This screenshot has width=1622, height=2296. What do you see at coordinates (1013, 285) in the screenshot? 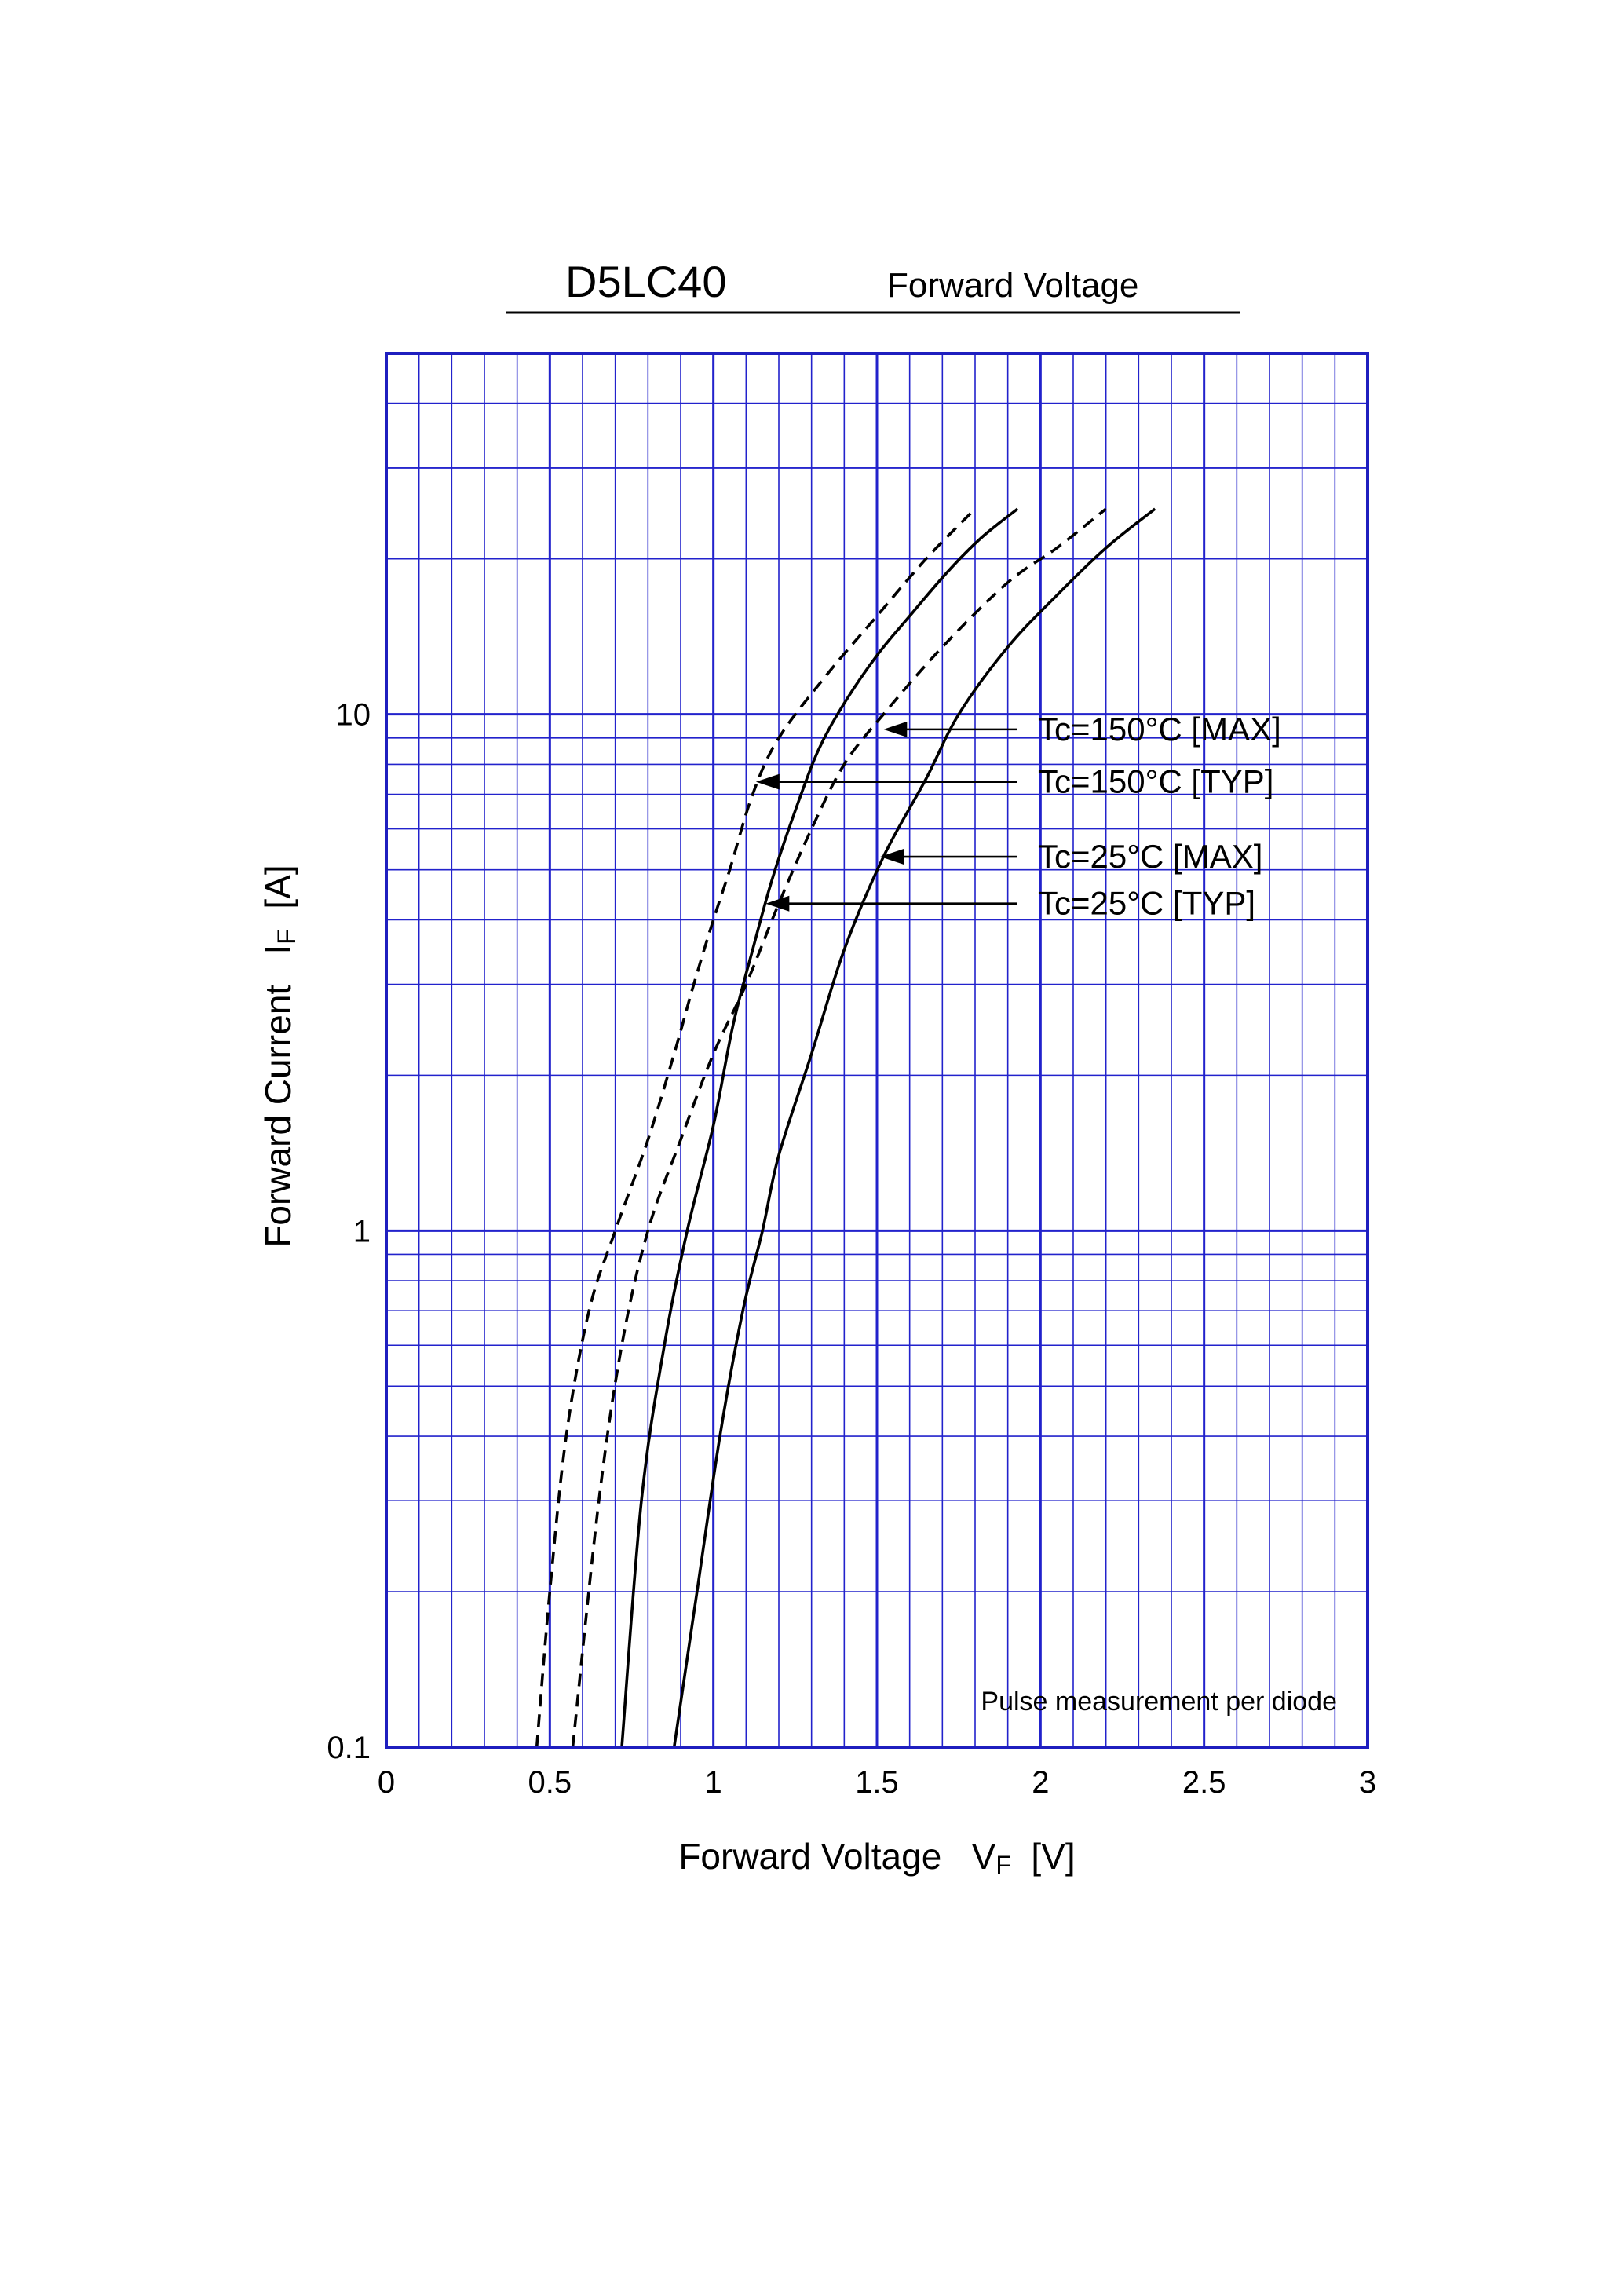
I see `chart-title: Forward Voltage` at bounding box center [1013, 285].